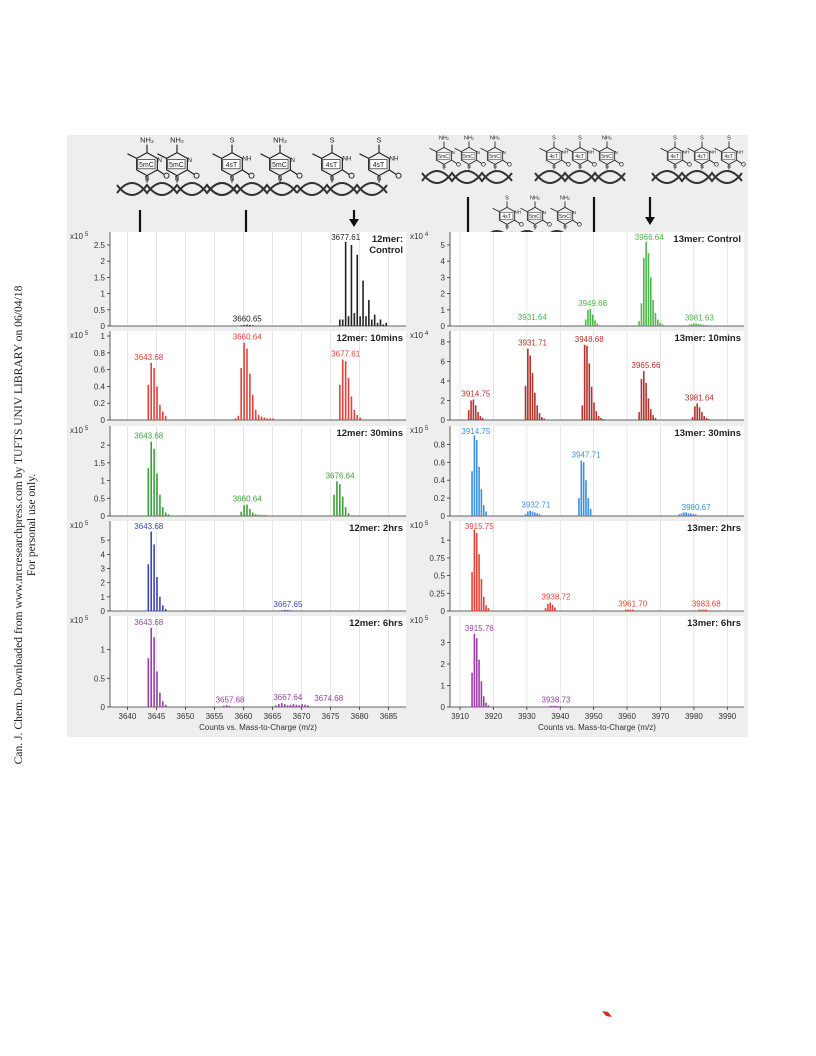  What do you see at coordinates (148, 526) in the screenshot?
I see `peak-label: 3643.68` at bounding box center [148, 526].